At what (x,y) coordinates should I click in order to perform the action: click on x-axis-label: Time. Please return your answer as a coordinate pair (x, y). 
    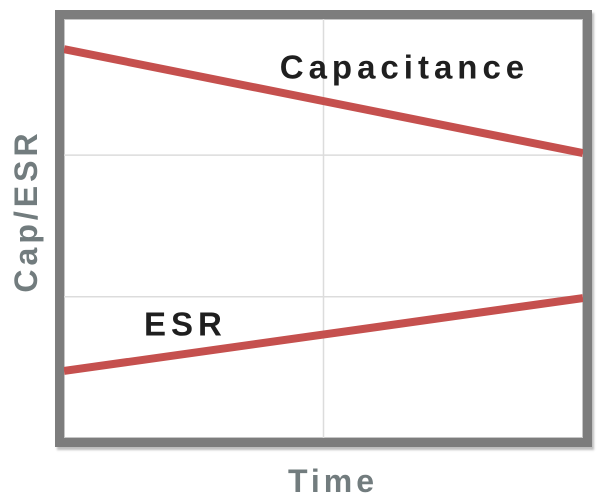
    Looking at the image, I should click on (333, 481).